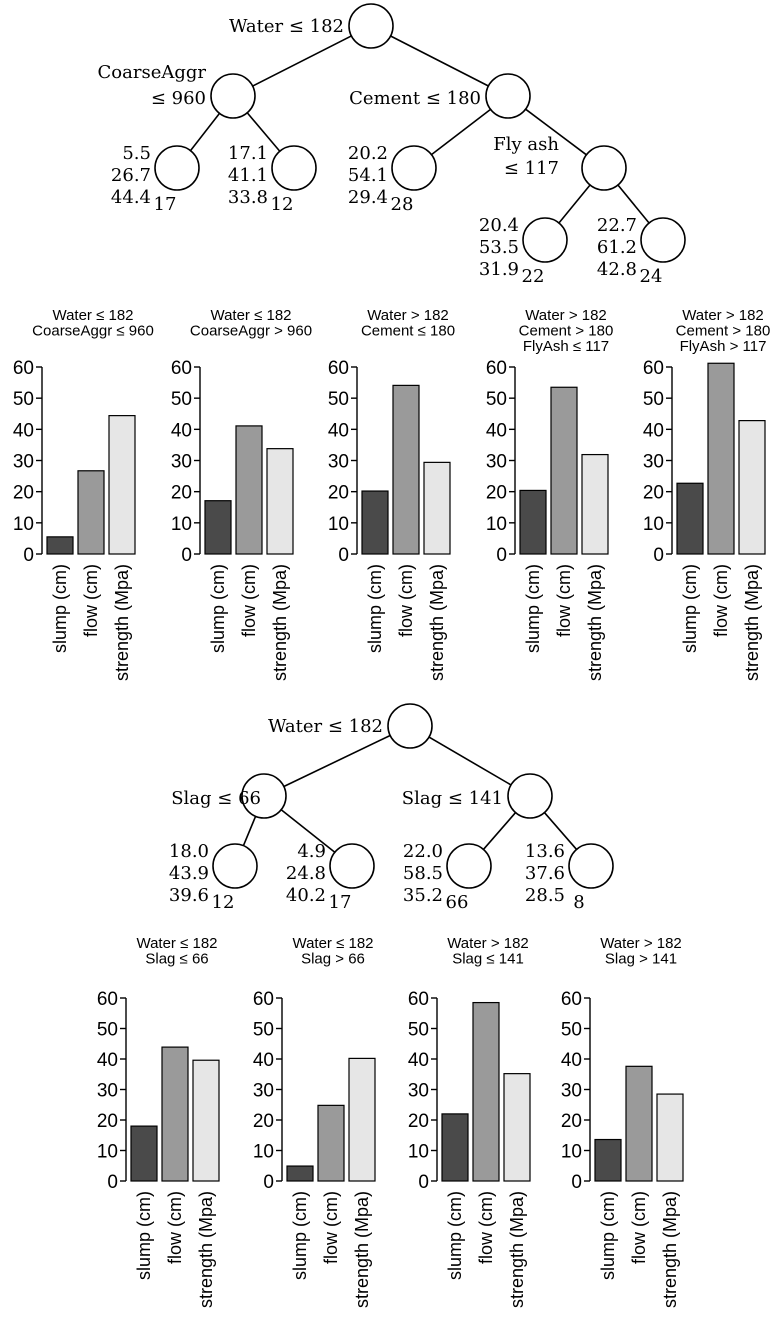 Image resolution: width=776 pixels, height=1327 pixels. What do you see at coordinates (488, 959) in the screenshot?
I see `chart-title-line: Slag ≤ 141` at bounding box center [488, 959].